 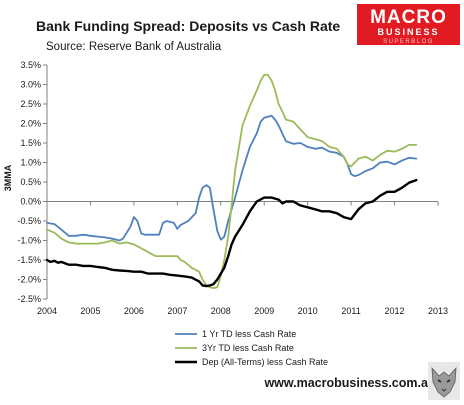 What do you see at coordinates (438, 311) in the screenshot?
I see `x-tick-label: 2013` at bounding box center [438, 311].